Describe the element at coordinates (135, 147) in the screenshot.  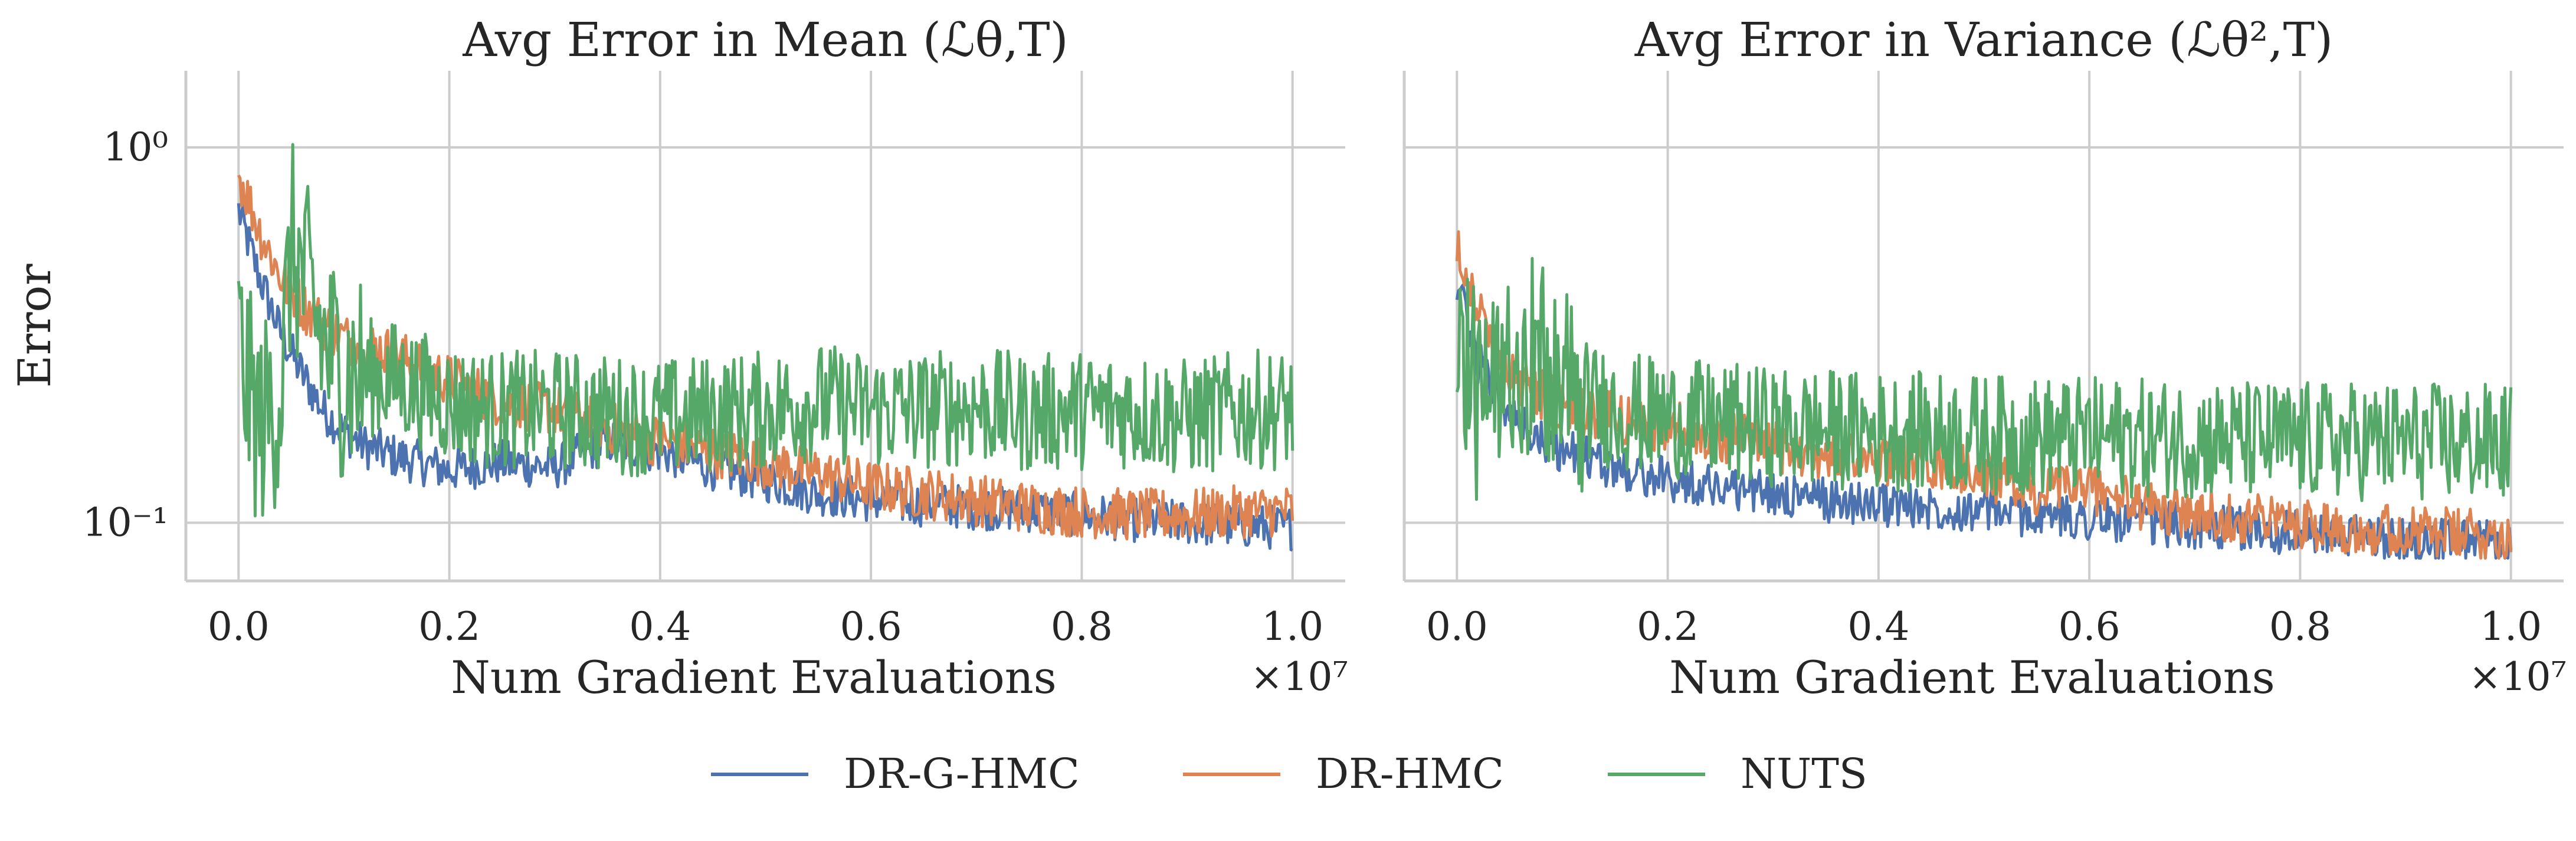
I see `y-tick-label: 10⁰` at that location.